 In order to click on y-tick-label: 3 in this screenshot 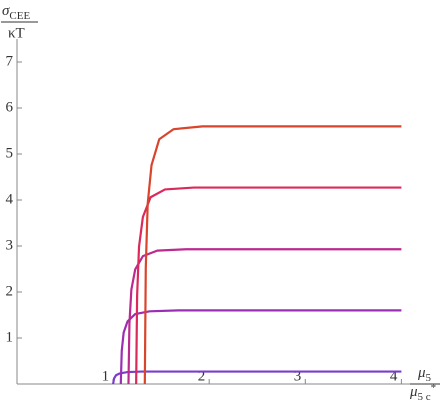, I will do `click(10, 245)`.